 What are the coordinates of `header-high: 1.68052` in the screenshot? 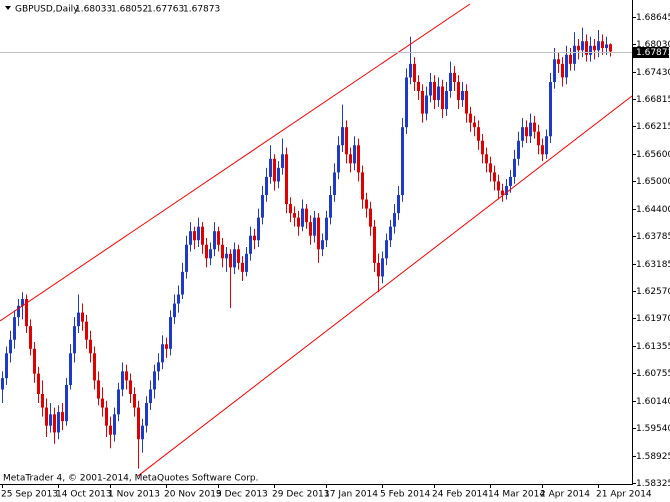 It's located at (129, 10).